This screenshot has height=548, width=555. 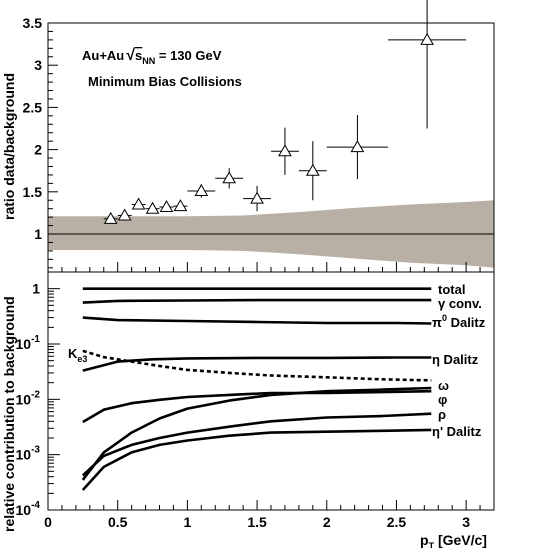 What do you see at coordinates (451, 289) in the screenshot?
I see `series-label: total` at bounding box center [451, 289].